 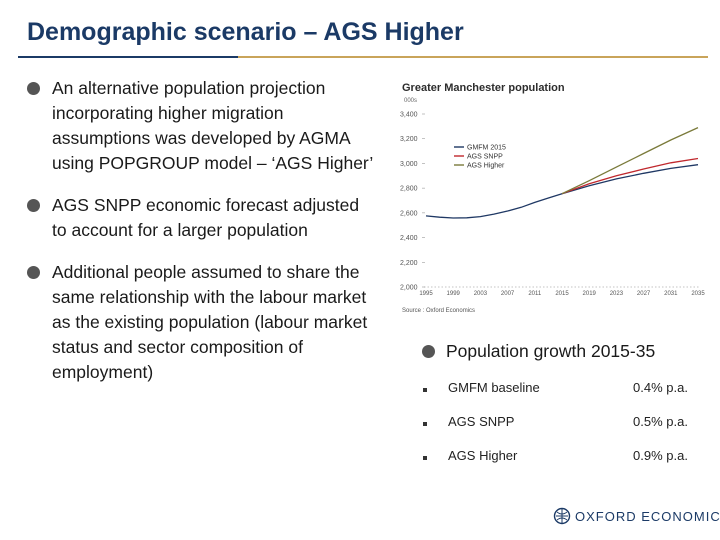 What do you see at coordinates (590, 294) in the screenshot?
I see `x-tick-label: 2019` at bounding box center [590, 294].